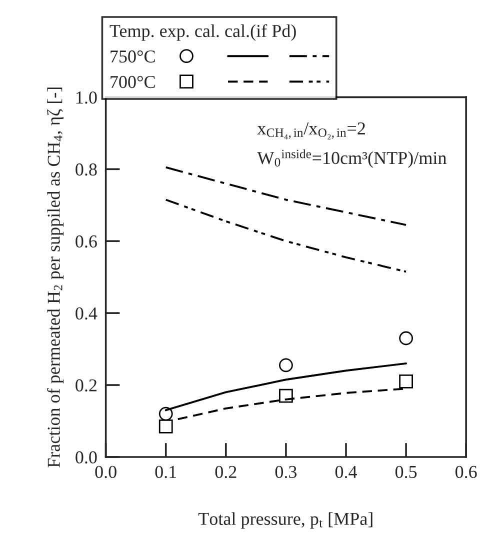  I want to click on annotation: x$_{CH₄,in}$/x$_{O₂,in}$=2, so click(311, 131).